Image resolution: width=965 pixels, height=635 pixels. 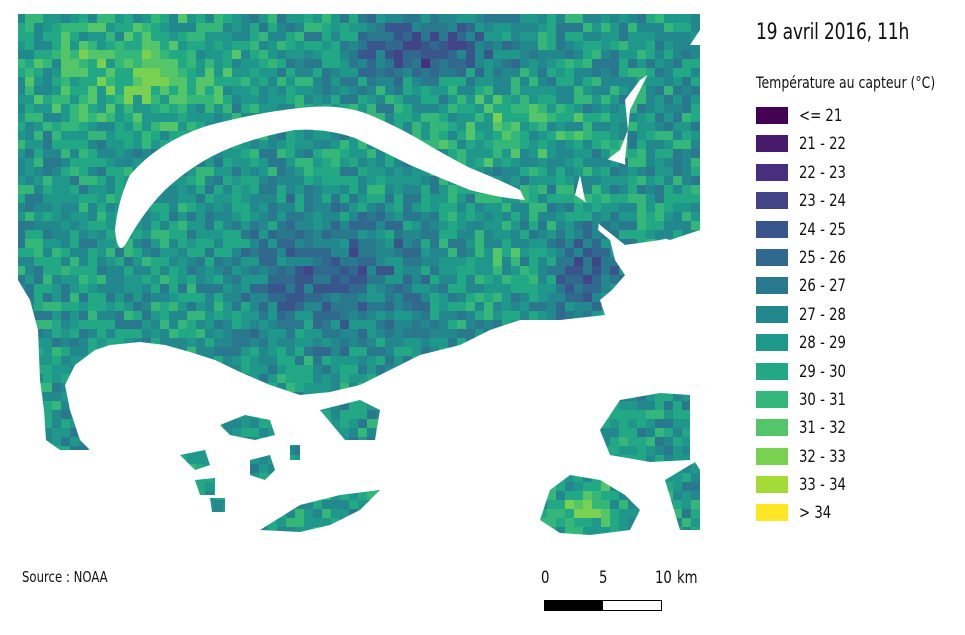 What do you see at coordinates (65, 577) in the screenshot?
I see `source-credit: Source : NOAA` at bounding box center [65, 577].